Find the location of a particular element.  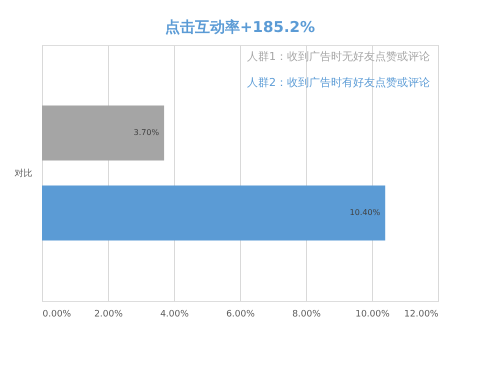

text: 人群2：收到广告时有好友点赞或评论 is located at coordinates (338, 82).